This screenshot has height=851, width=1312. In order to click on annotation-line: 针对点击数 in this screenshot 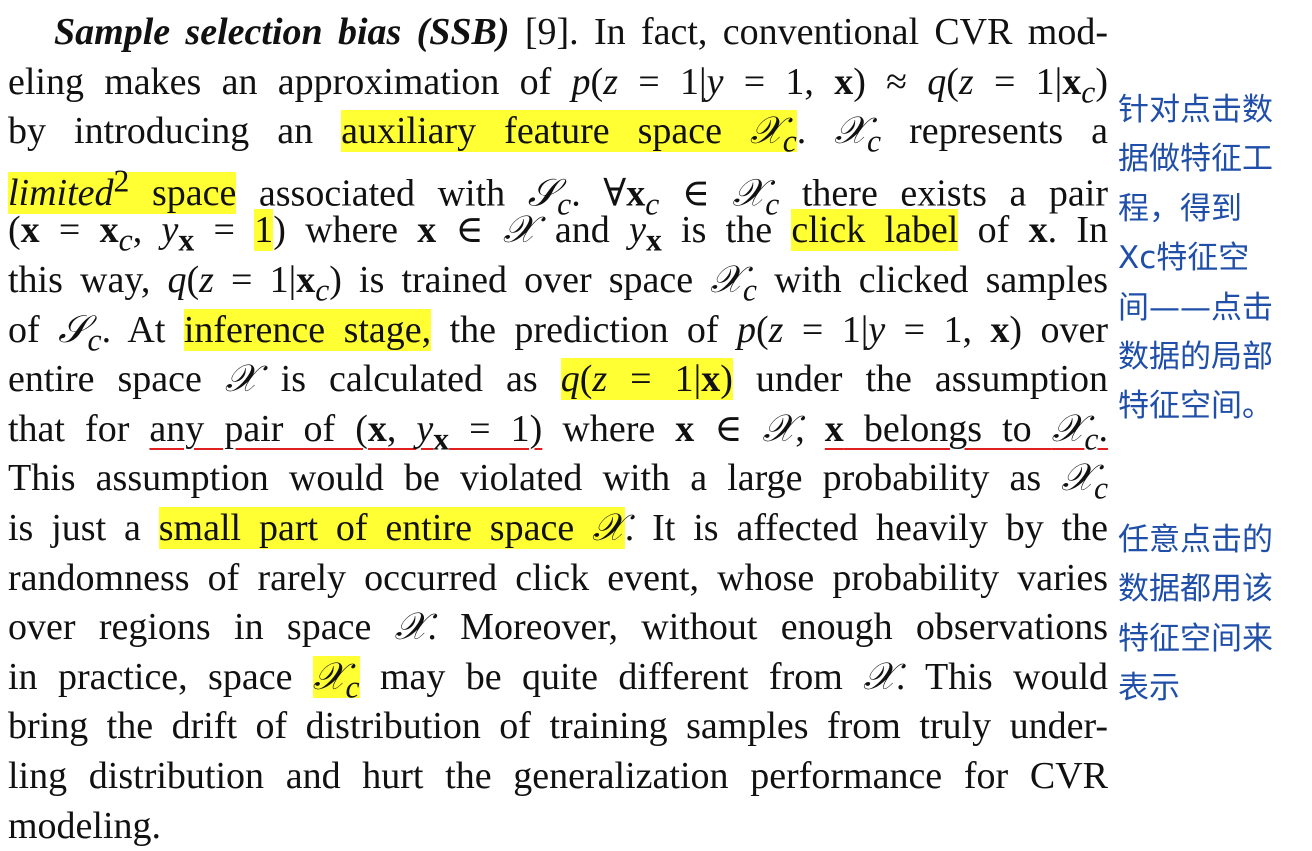, I will do `click(1213, 110)`.